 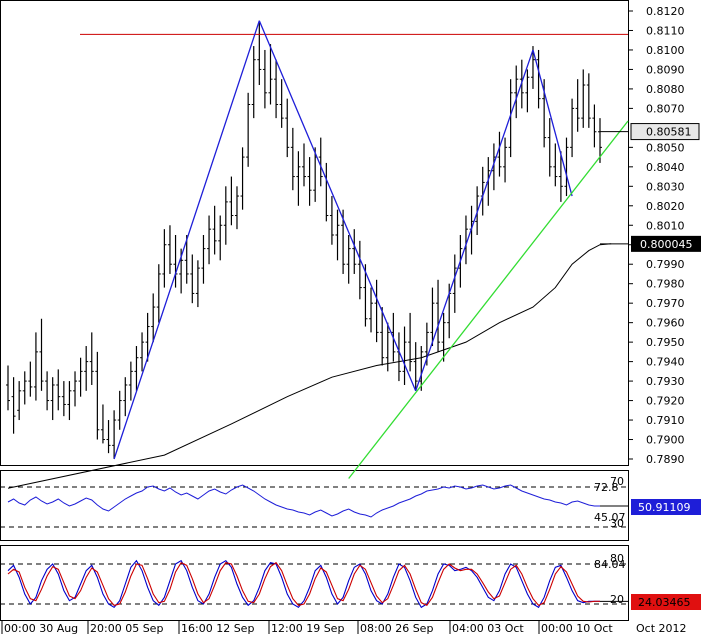 I want to click on stoch-level-label: 80, so click(x=617, y=558).